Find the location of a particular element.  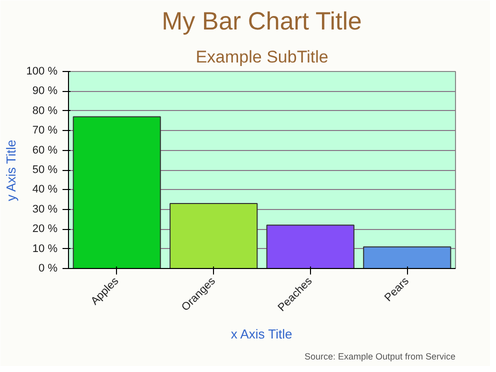

source-note: Source: Example Output from Service is located at coordinates (380, 357).